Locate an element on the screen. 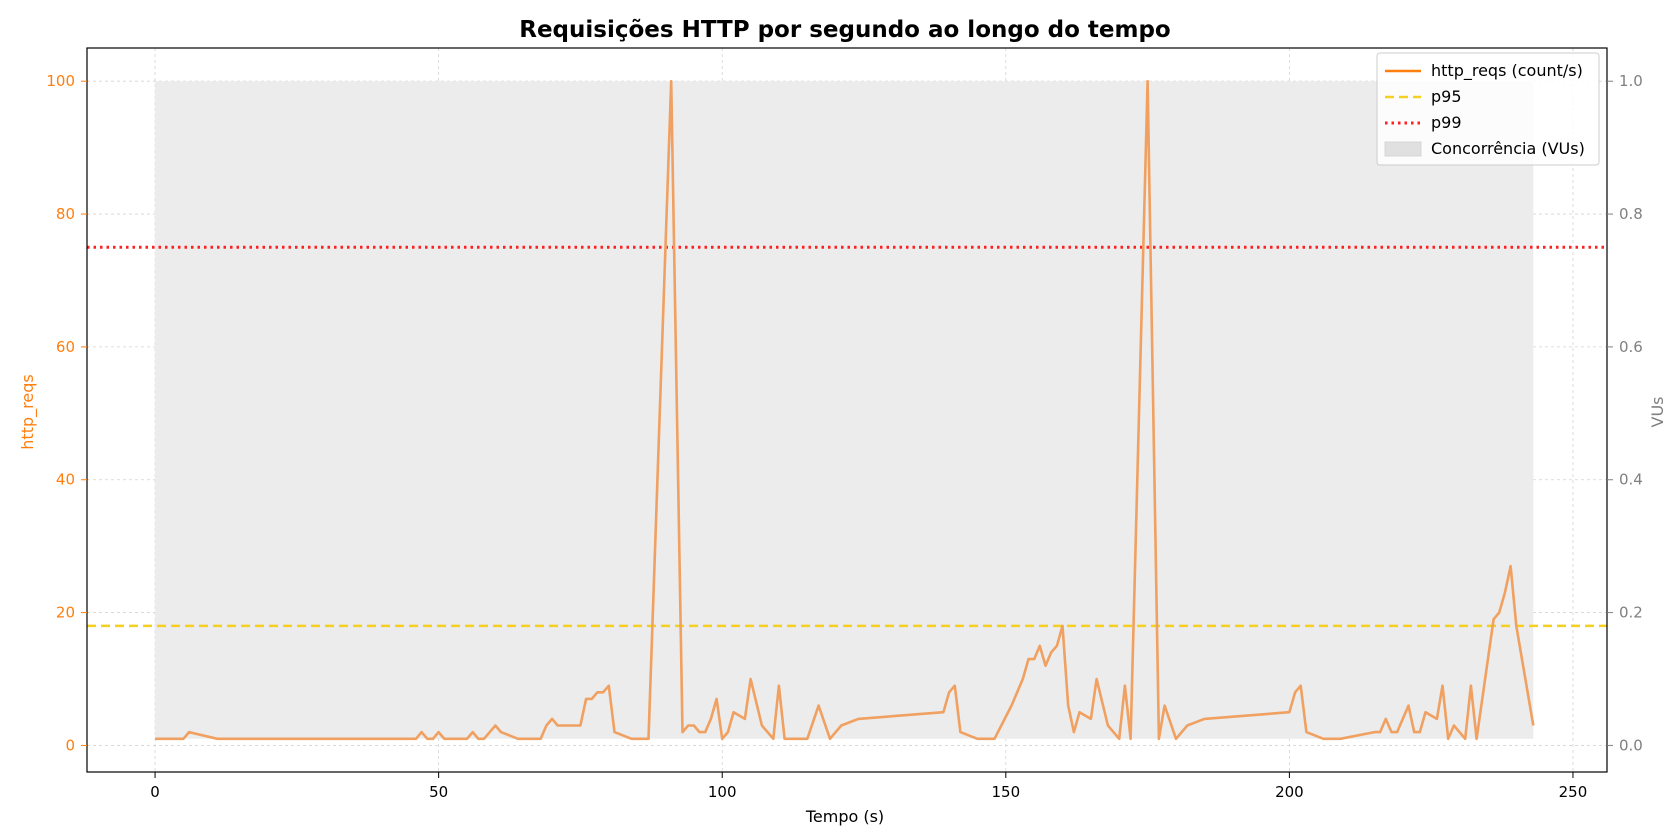 This screenshot has height=840, width=1680. x-tick-label: 200 is located at coordinates (1289, 792).